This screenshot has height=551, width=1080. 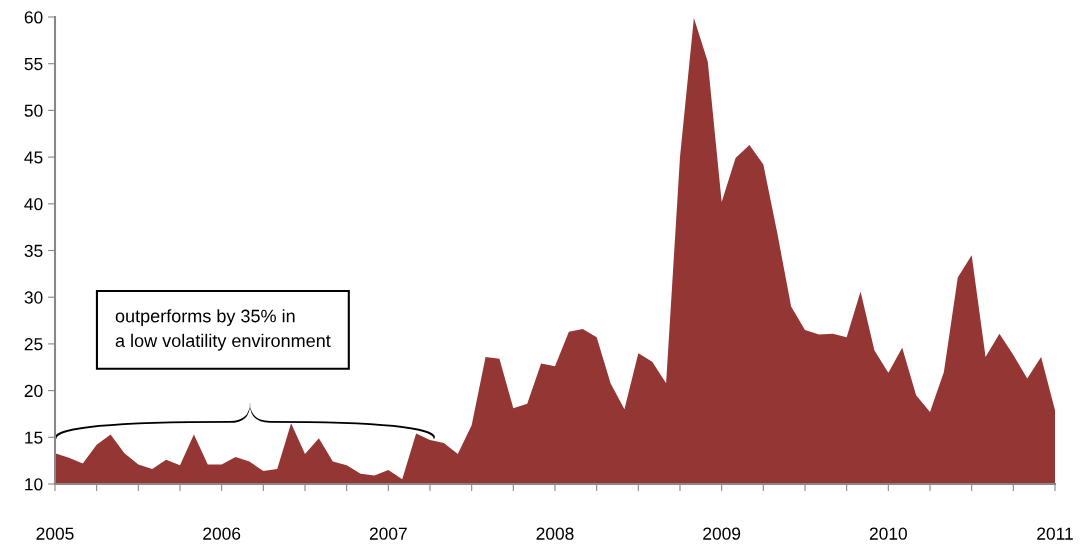 I want to click on y-tick-label: 10, so click(x=34, y=484).